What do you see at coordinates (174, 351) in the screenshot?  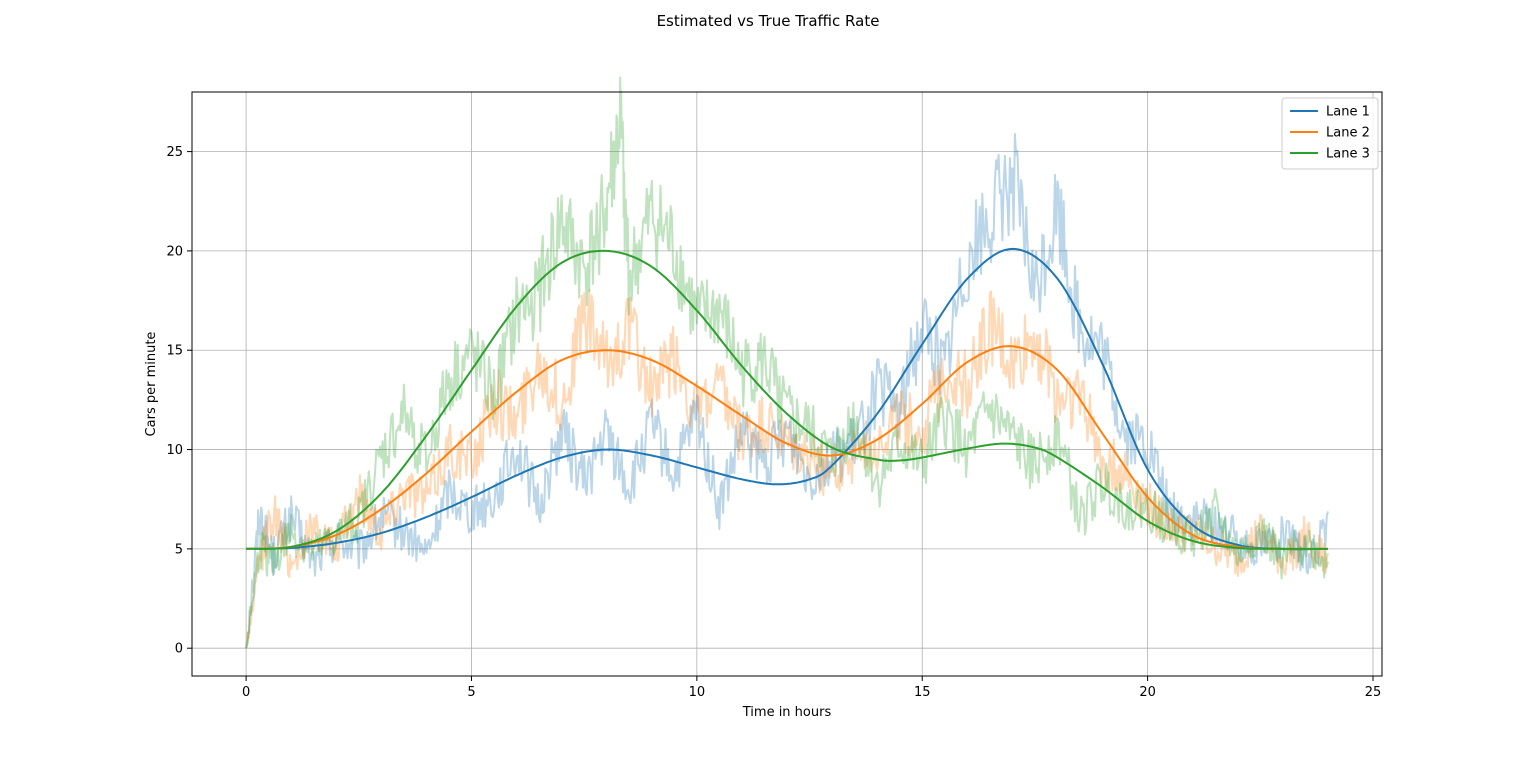 I see `y-tick-label: 15` at bounding box center [174, 351].